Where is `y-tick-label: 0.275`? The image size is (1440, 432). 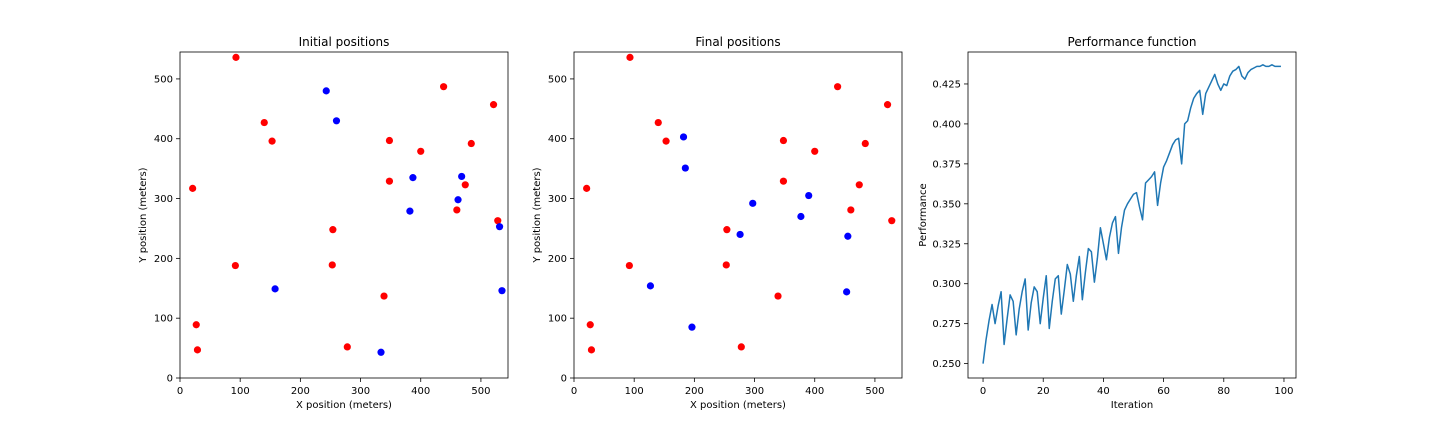
y-tick-label: 0.275 is located at coordinates (946, 324).